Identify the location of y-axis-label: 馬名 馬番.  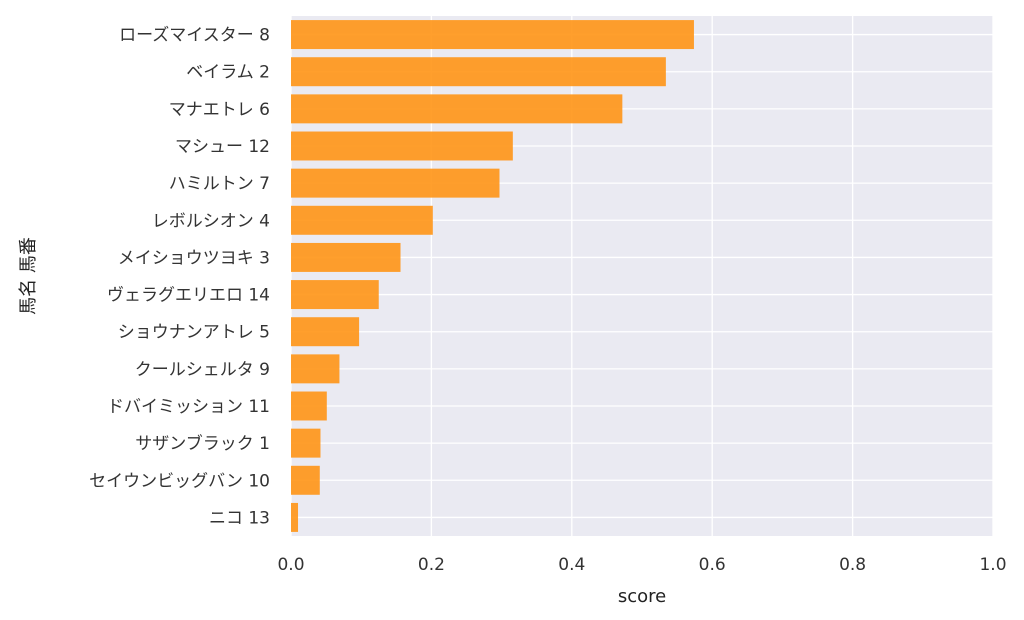
(28, 276).